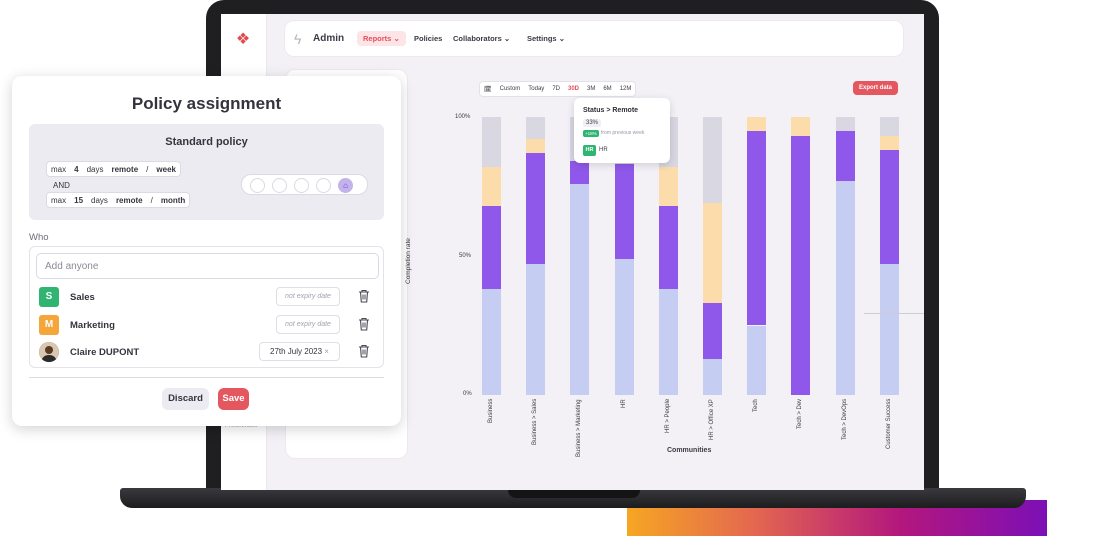 This screenshot has width=1118, height=553. I want to click on rule-and-label: AND, so click(61, 185).